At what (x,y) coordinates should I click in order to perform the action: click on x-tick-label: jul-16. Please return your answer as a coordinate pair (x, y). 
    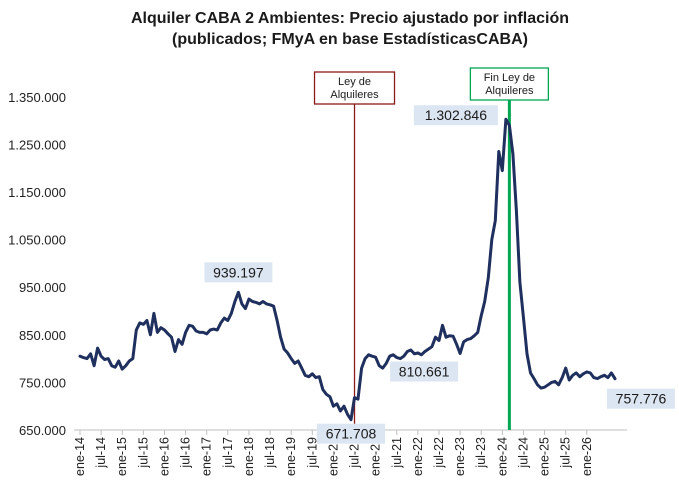
    Looking at the image, I should click on (186, 453).